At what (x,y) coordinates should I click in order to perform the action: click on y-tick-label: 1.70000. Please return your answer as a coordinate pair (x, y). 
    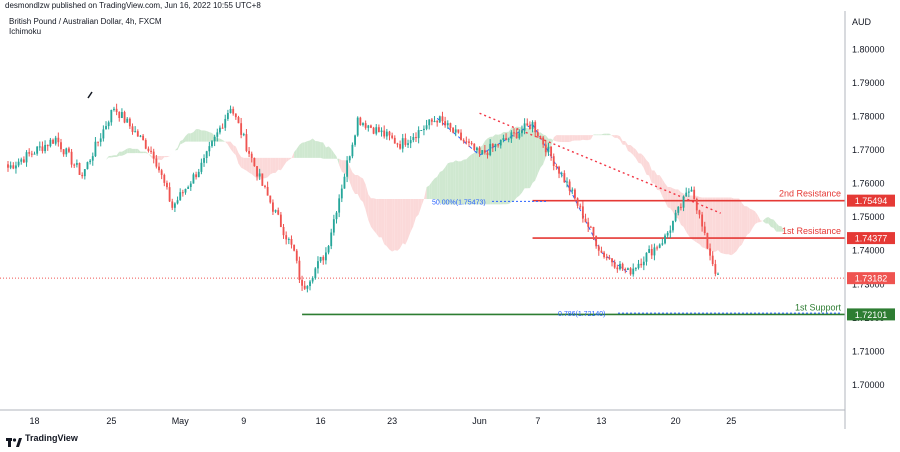
    Looking at the image, I should click on (868, 385).